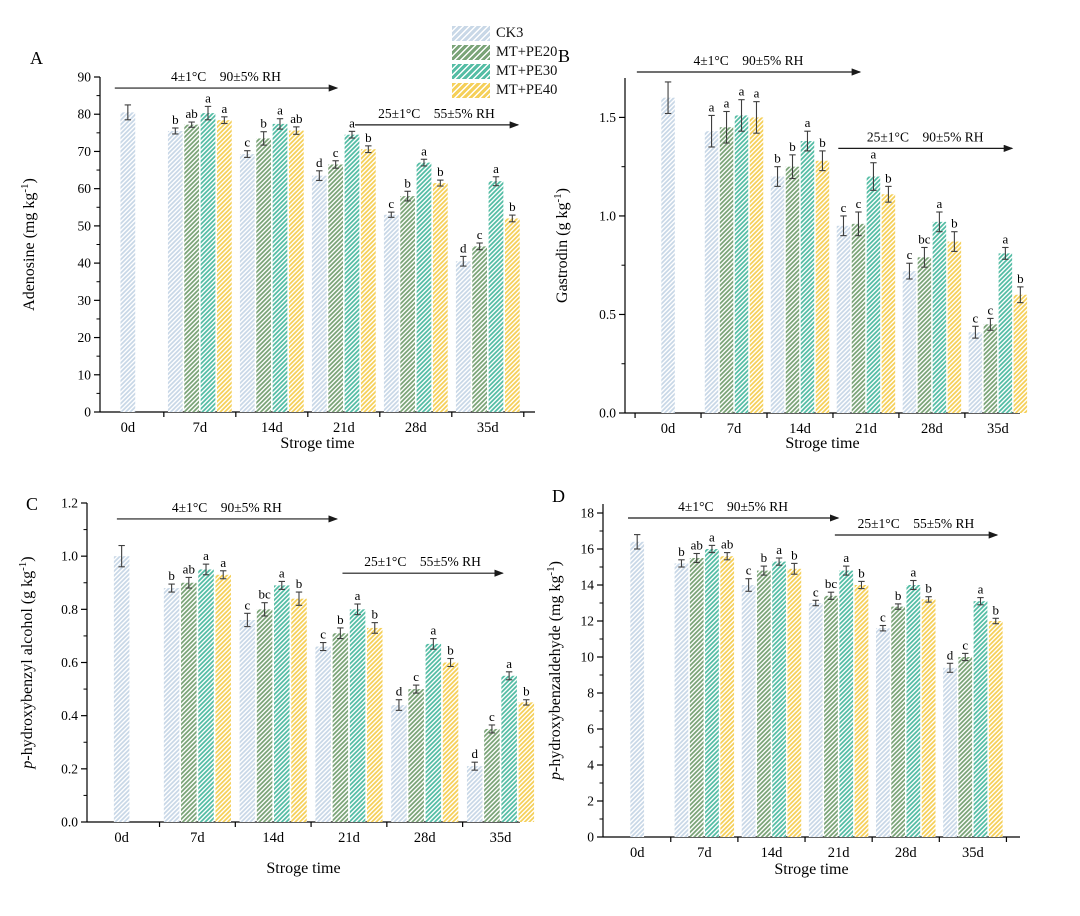 The height and width of the screenshot is (916, 1080). I want to click on bar-MT+PE40-7d, so click(756, 265).